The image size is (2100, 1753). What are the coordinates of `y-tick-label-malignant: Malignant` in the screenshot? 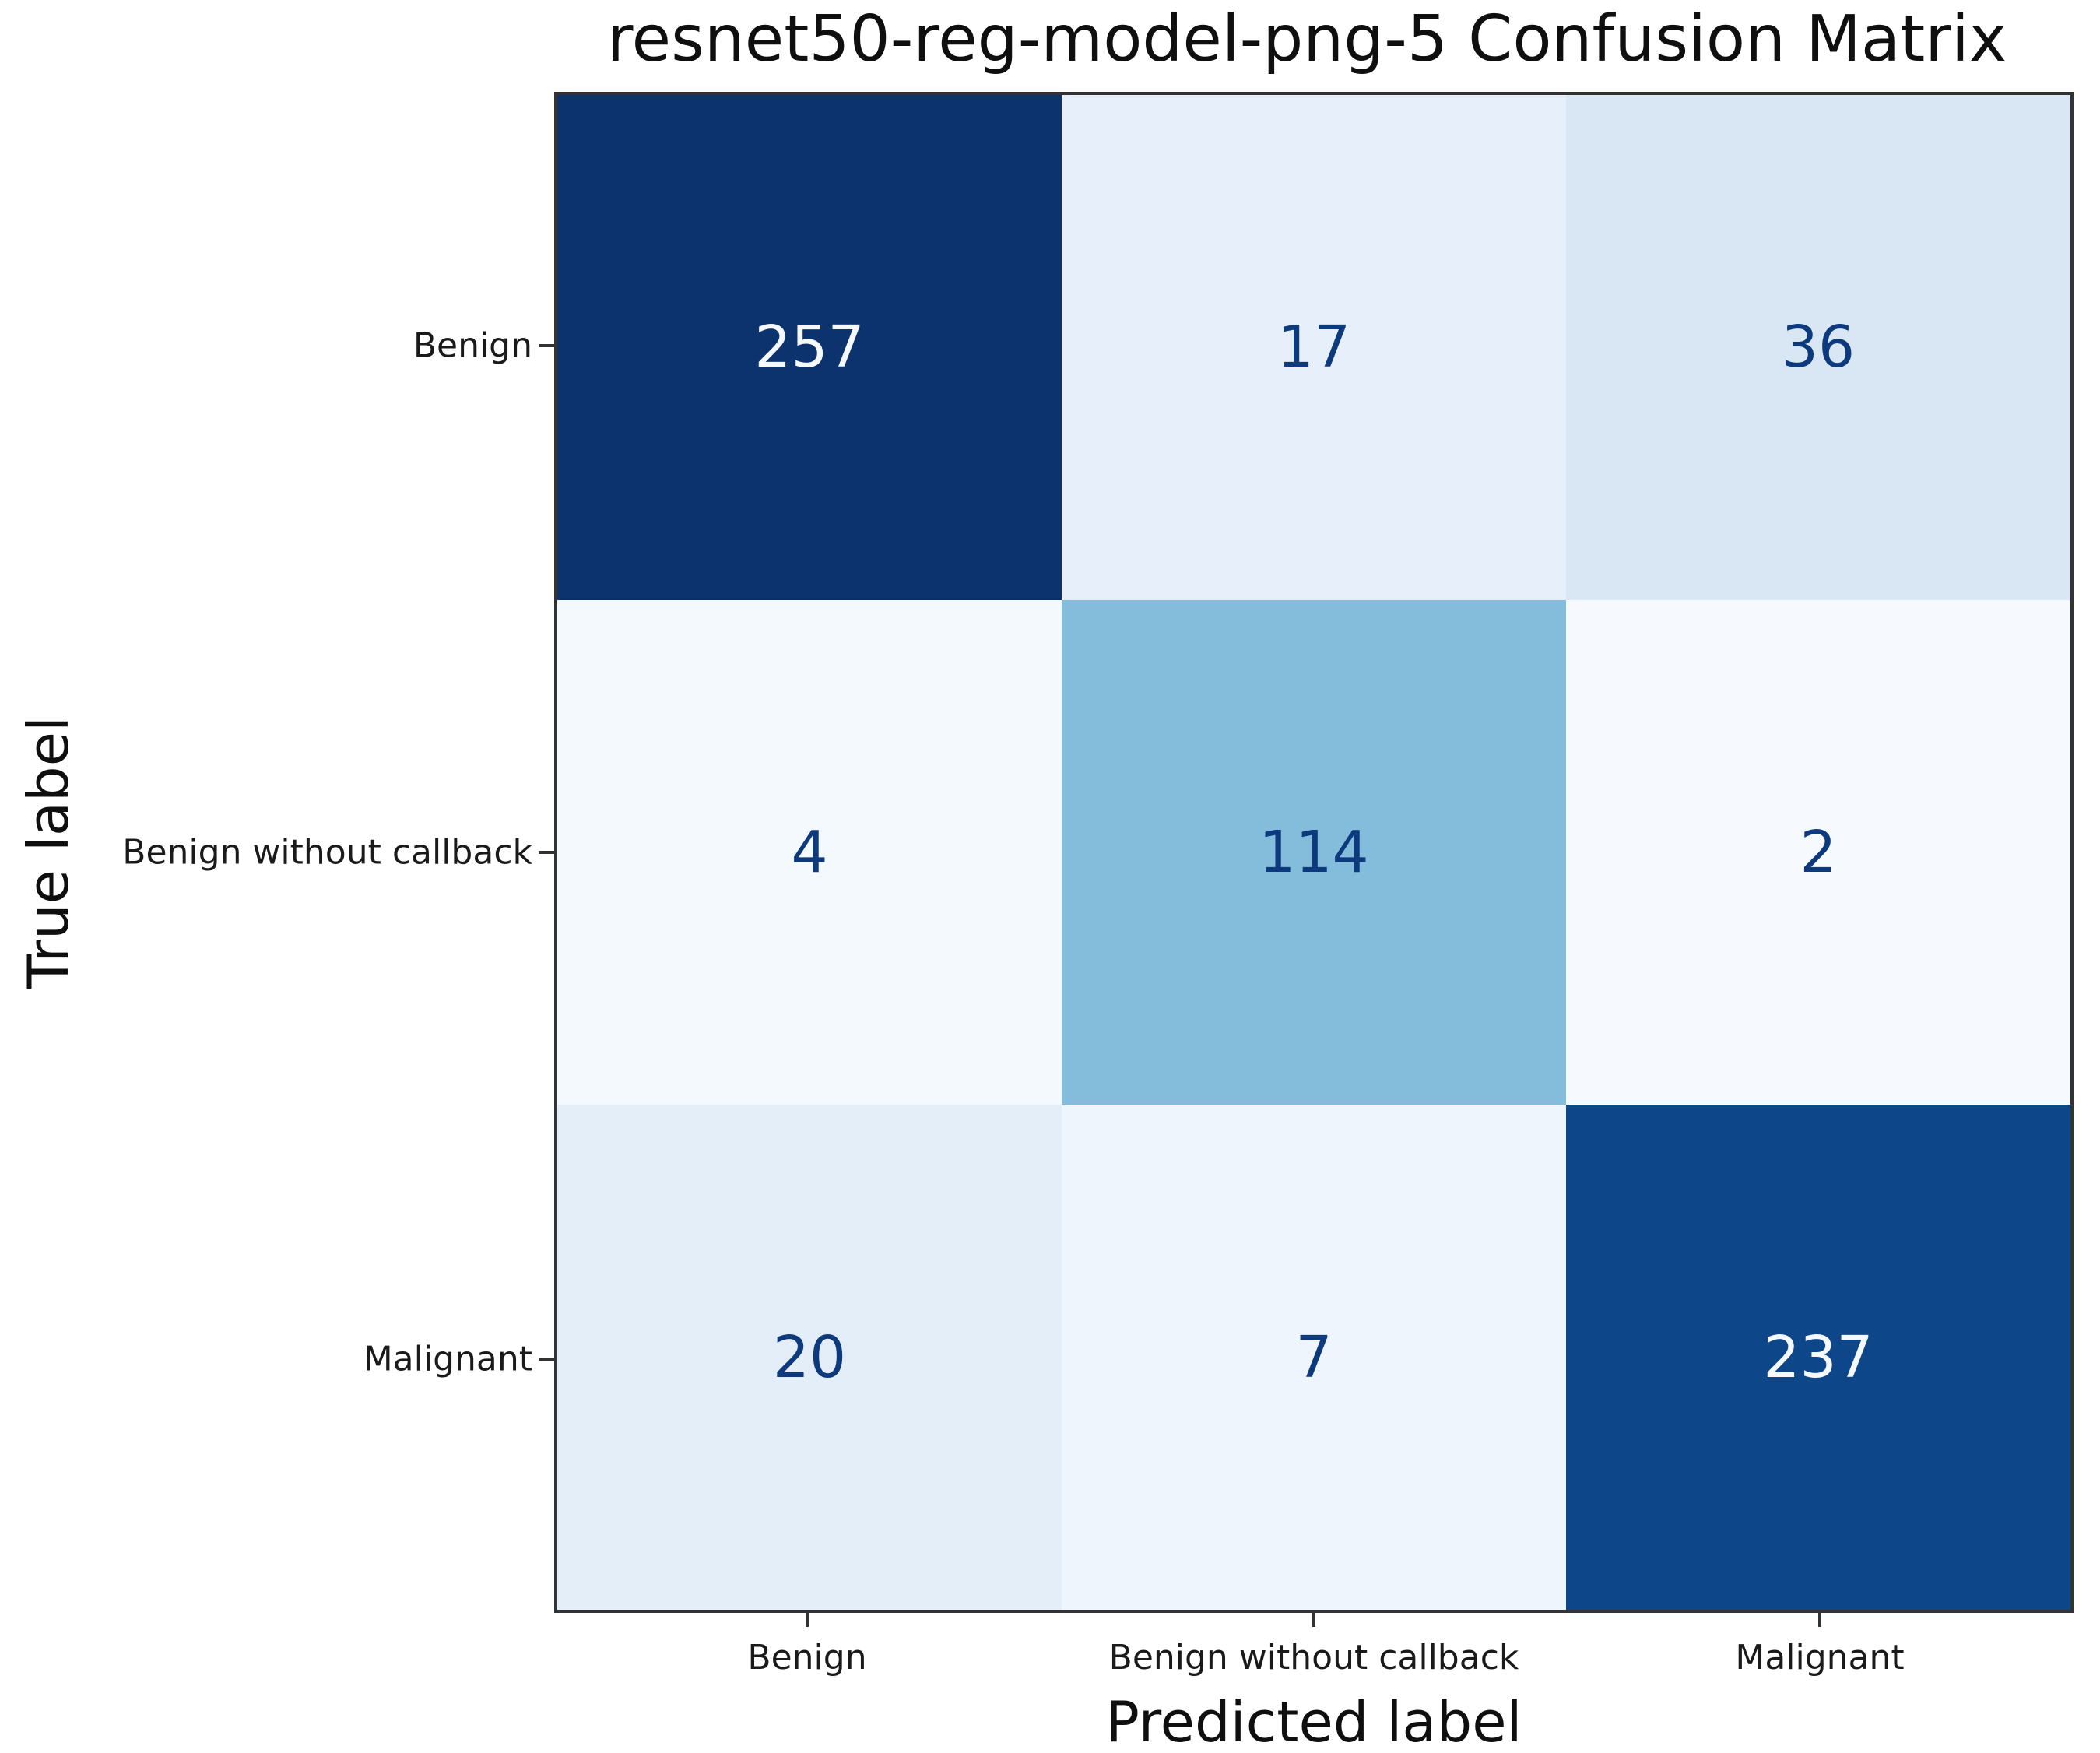 It's located at (447, 1359).